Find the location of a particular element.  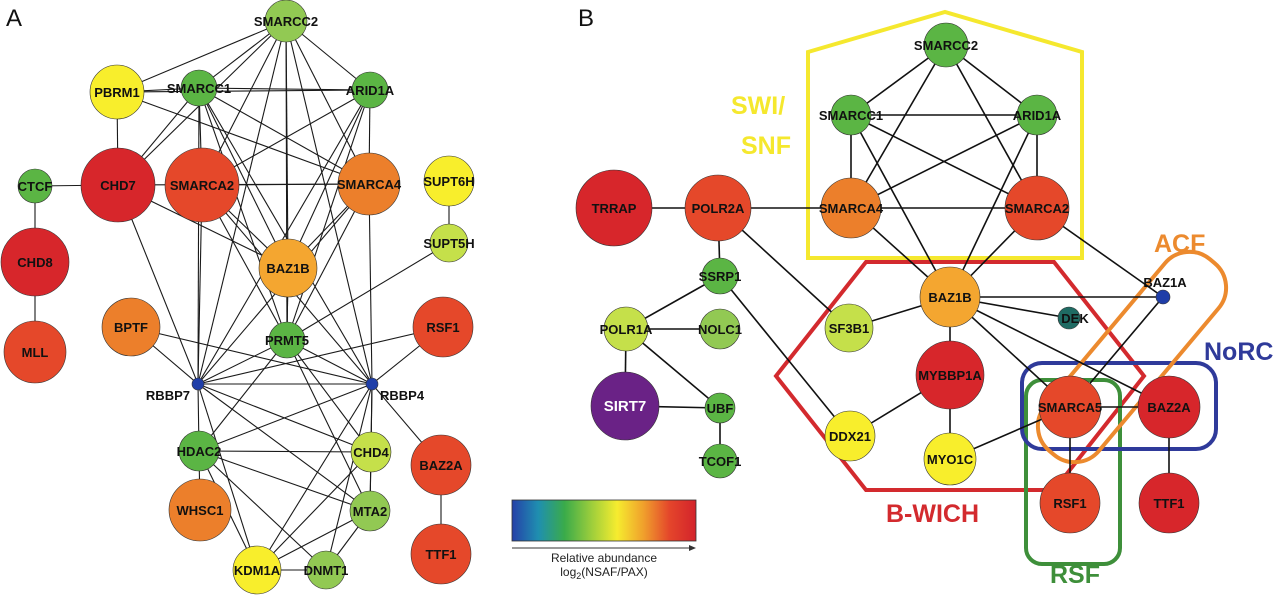

node-label-rbbp7: RBBP7 is located at coordinates (168, 395).